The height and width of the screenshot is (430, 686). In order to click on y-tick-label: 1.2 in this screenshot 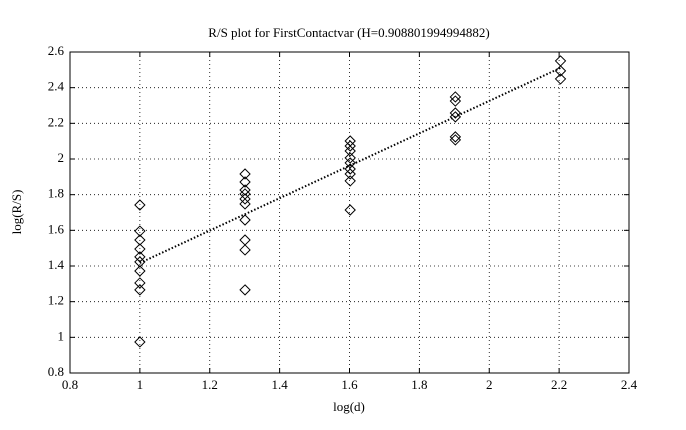, I will do `click(56, 300)`.